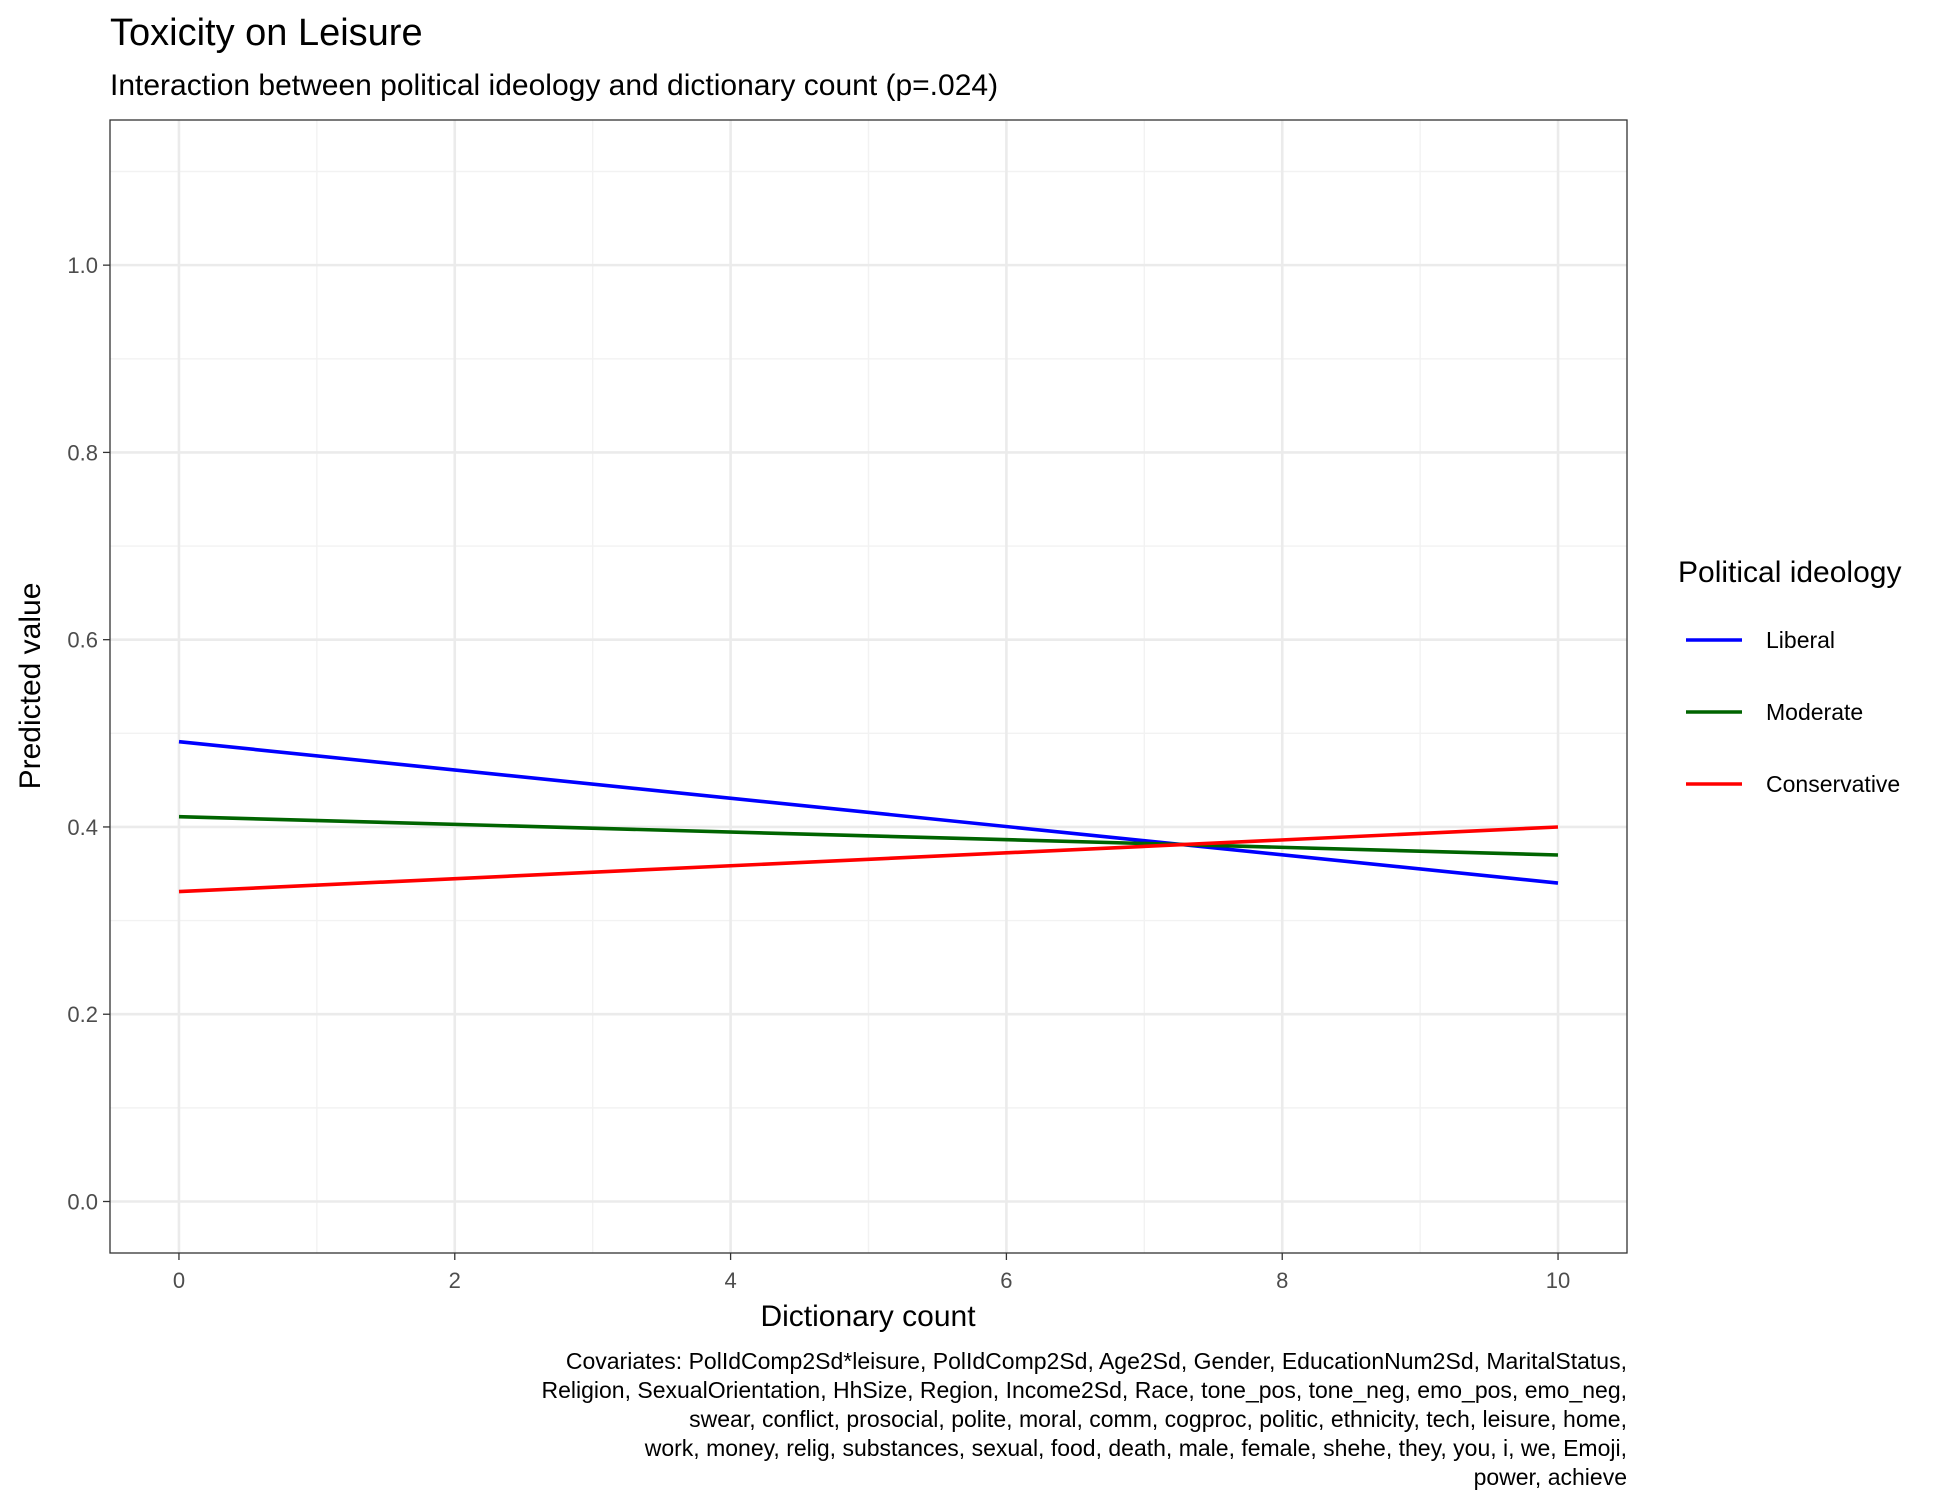  I want to click on x-tick-label: 10, so click(1558, 1280).